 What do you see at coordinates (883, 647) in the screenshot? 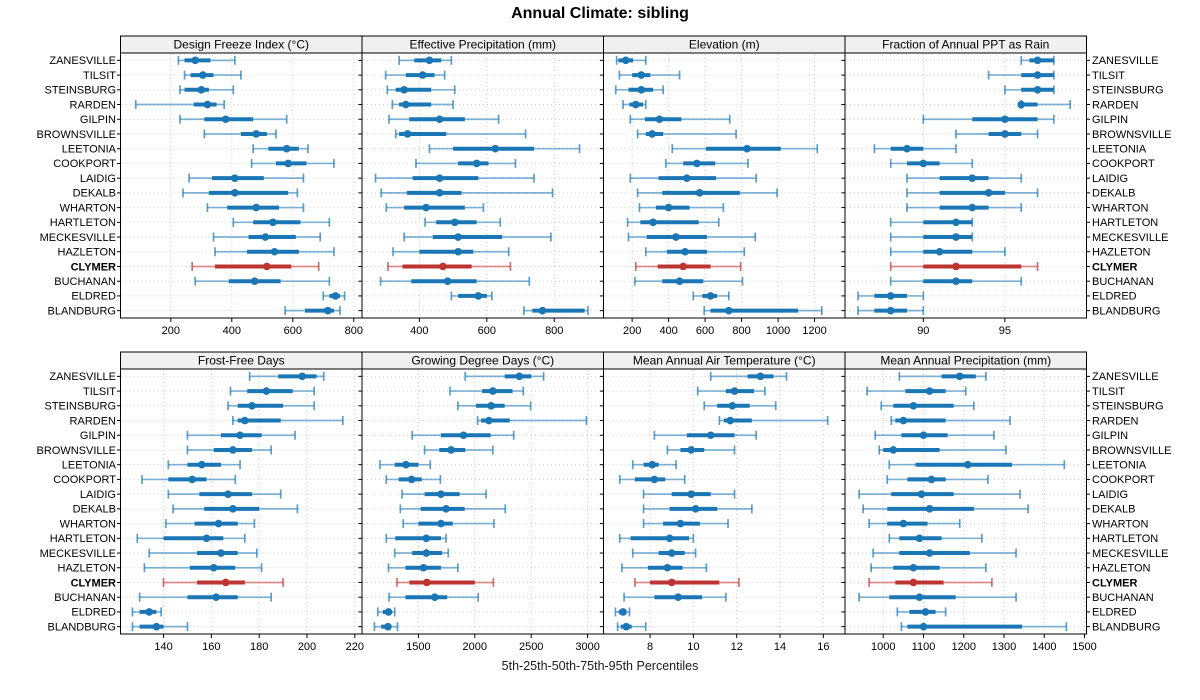
I see `x-axis-tick-label: 1000` at bounding box center [883, 647].